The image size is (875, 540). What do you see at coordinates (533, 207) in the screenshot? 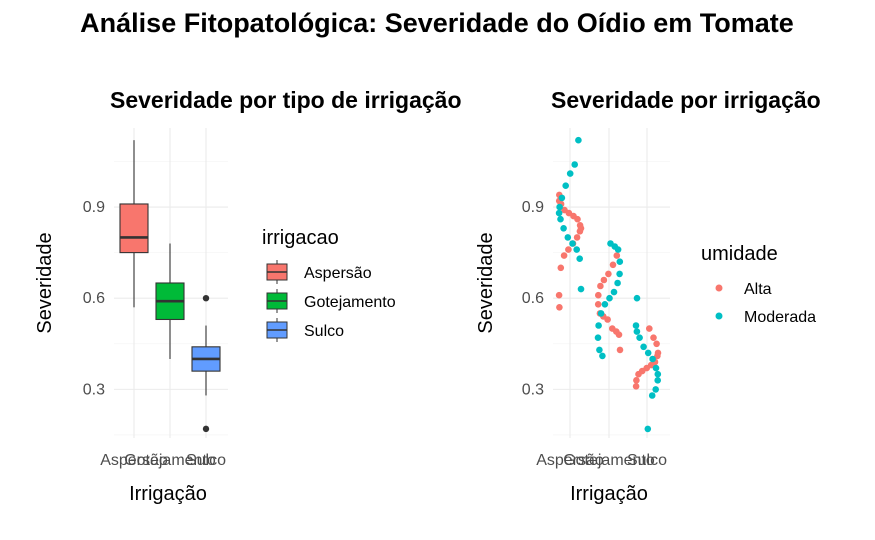
I see `scatter-y-tick-label: 0.9` at bounding box center [533, 207].